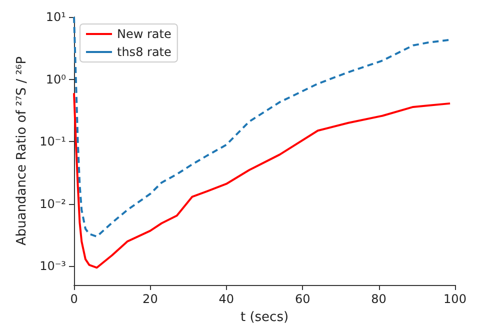 The height and width of the screenshot is (329, 493). Describe the element at coordinates (302, 299) in the screenshot. I see `x-tick-label: 60` at that location.